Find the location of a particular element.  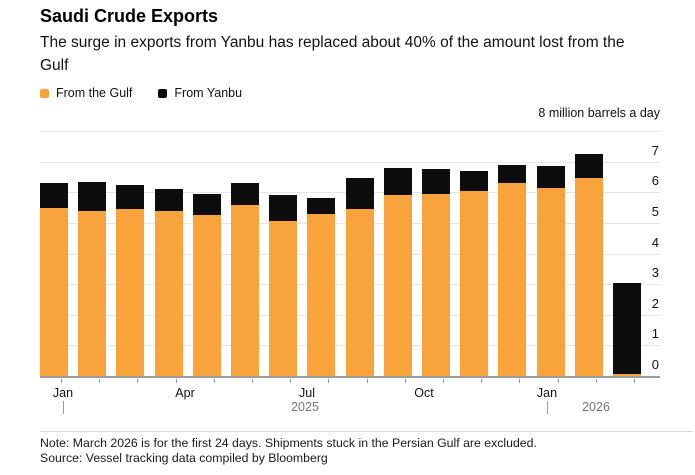

legend-label-gulf: From the Gulf is located at coordinates (94, 93).